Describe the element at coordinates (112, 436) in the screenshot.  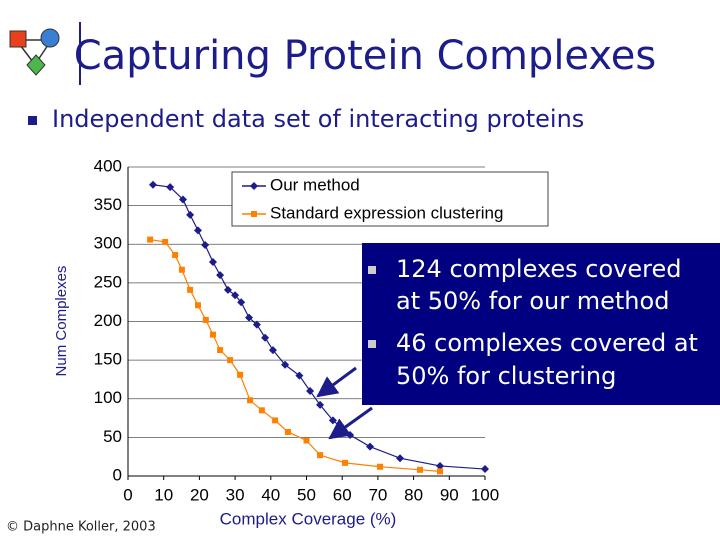
I see `y-tick-label: 50` at that location.